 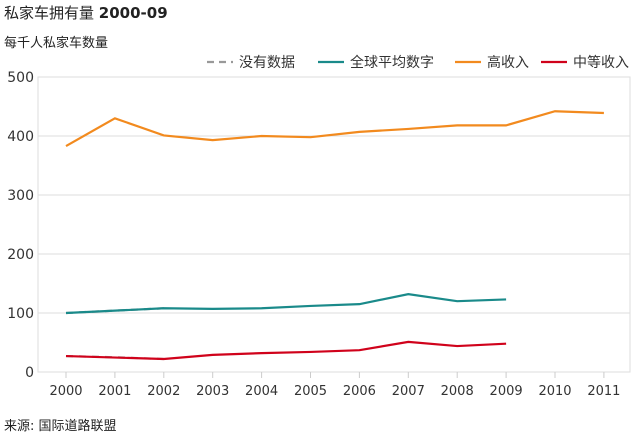 I want to click on legend-label: 没有数据, so click(x=267, y=63).